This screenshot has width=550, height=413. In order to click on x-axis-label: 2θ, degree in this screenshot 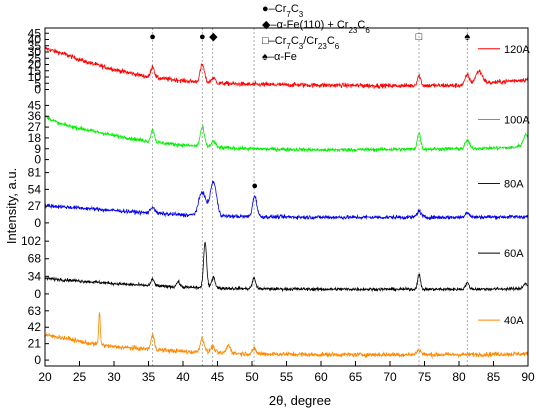, I will do `click(300, 400)`.